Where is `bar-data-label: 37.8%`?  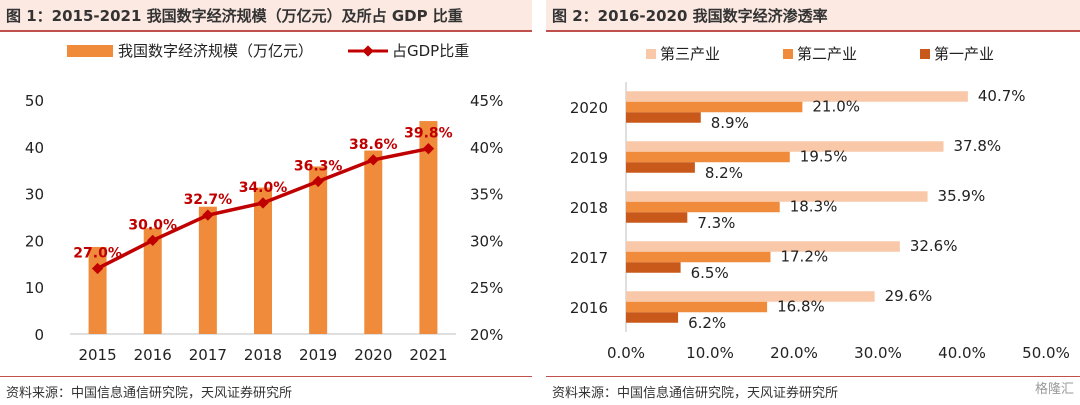 bar-data-label: 37.8% is located at coordinates (978, 146).